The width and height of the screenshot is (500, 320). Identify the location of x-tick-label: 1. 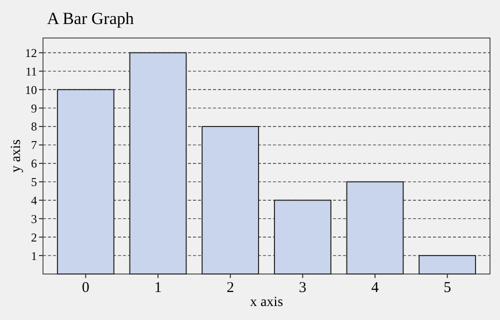
(158, 288).